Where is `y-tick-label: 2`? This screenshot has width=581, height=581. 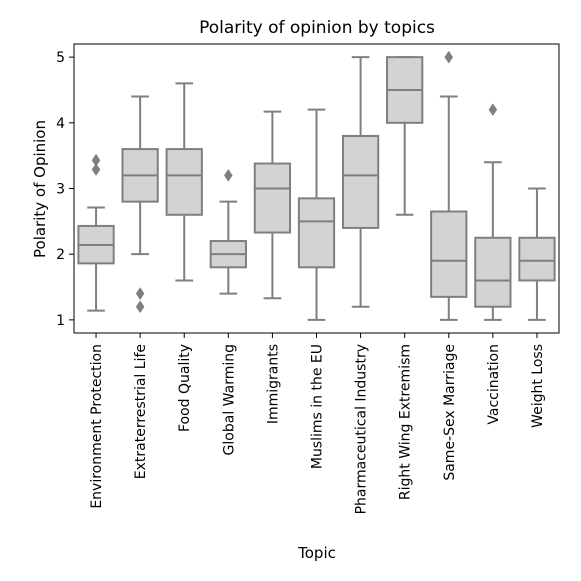 y-tick-label: 2 is located at coordinates (60, 255).